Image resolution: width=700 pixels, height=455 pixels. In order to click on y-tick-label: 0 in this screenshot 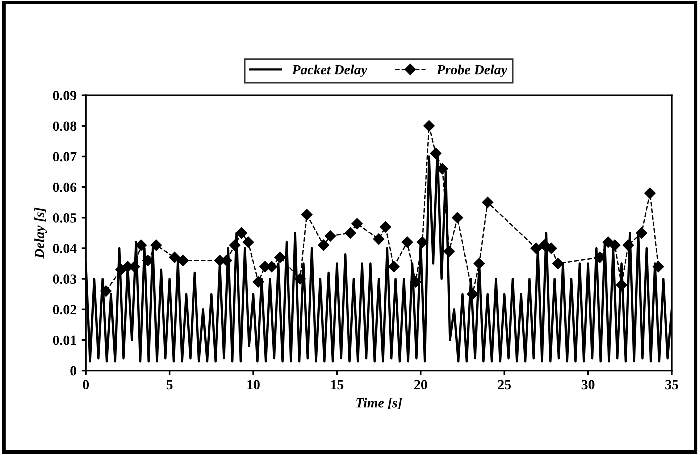, I will do `click(73, 371)`.